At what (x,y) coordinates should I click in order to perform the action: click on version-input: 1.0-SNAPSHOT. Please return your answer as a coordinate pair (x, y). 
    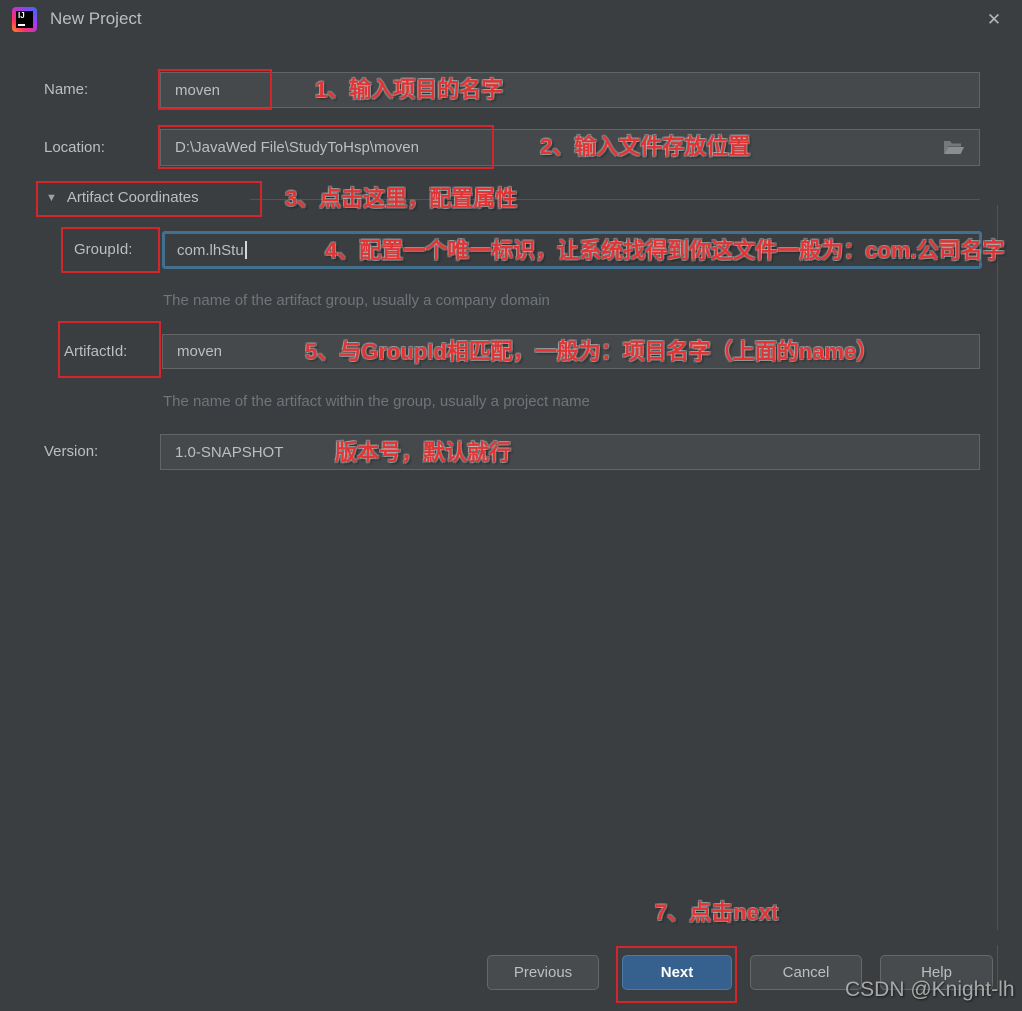
    Looking at the image, I should click on (570, 452).